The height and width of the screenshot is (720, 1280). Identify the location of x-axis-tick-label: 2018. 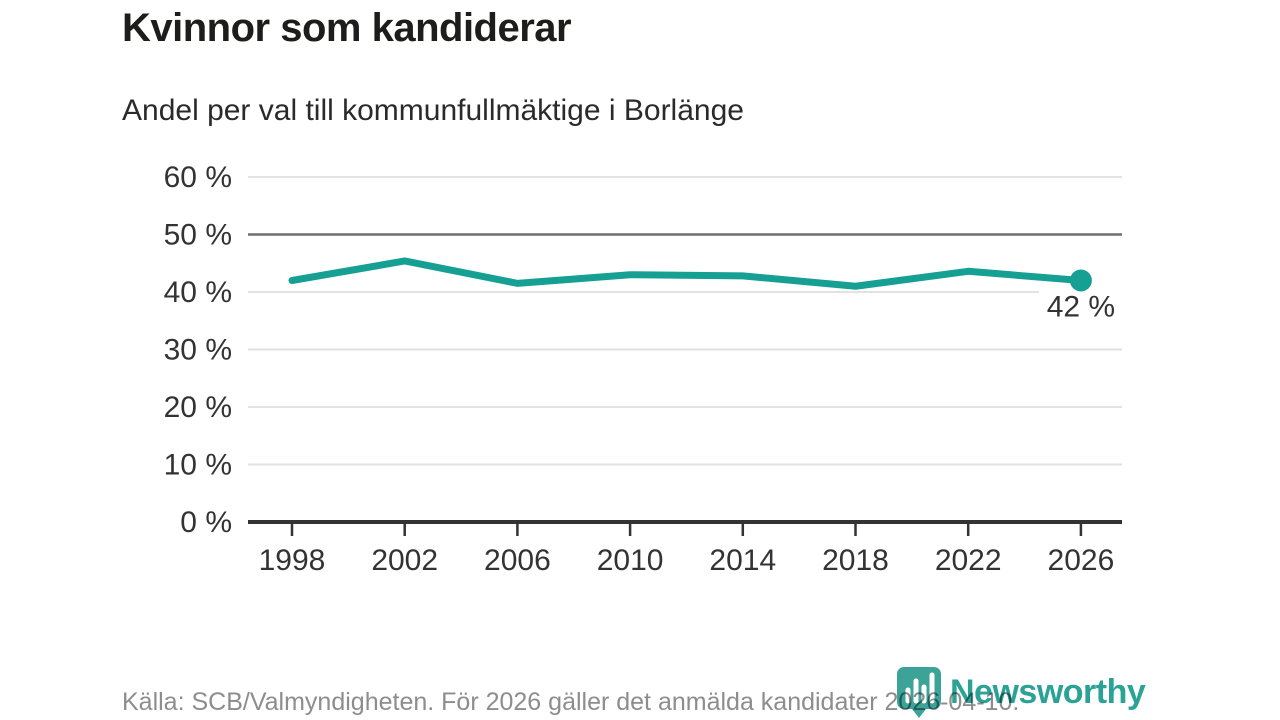
(855, 560).